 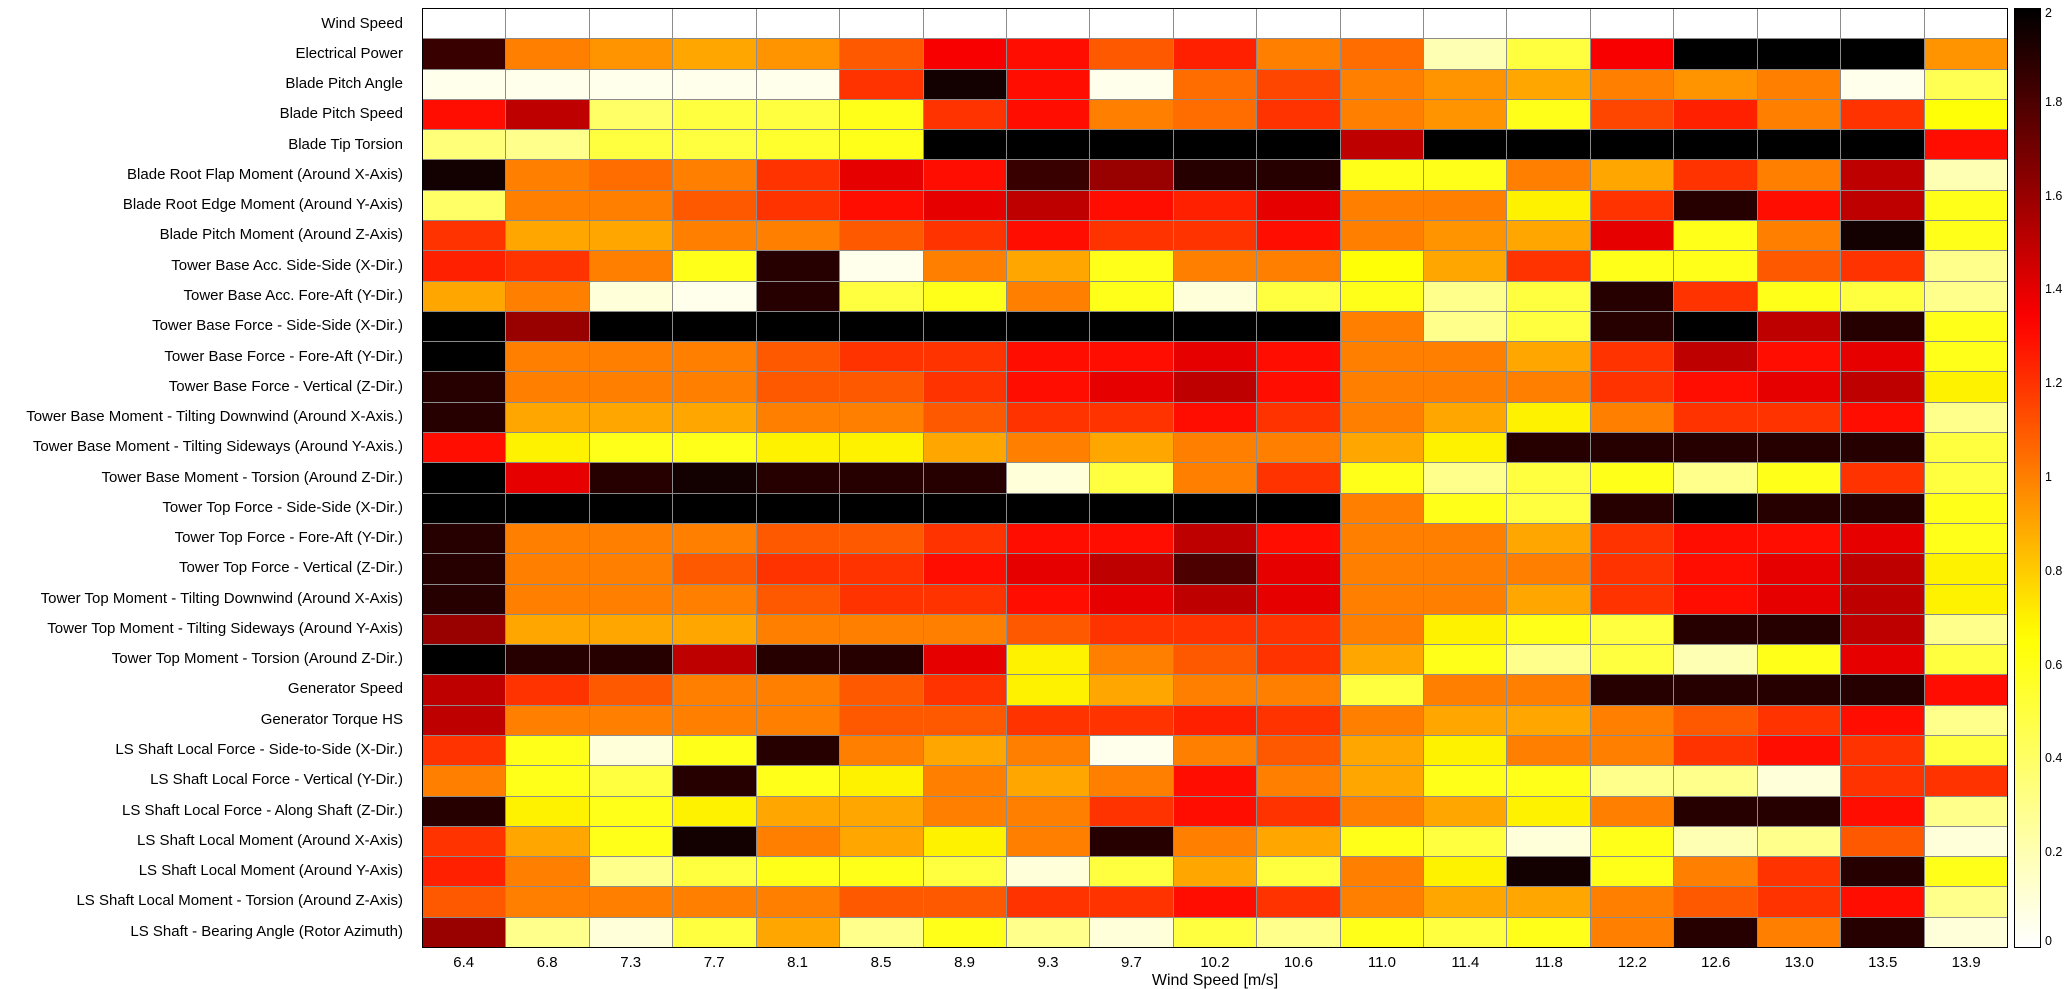 What do you see at coordinates (1548, 962) in the screenshot?
I see `x-tick-label: 11.8` at bounding box center [1548, 962].